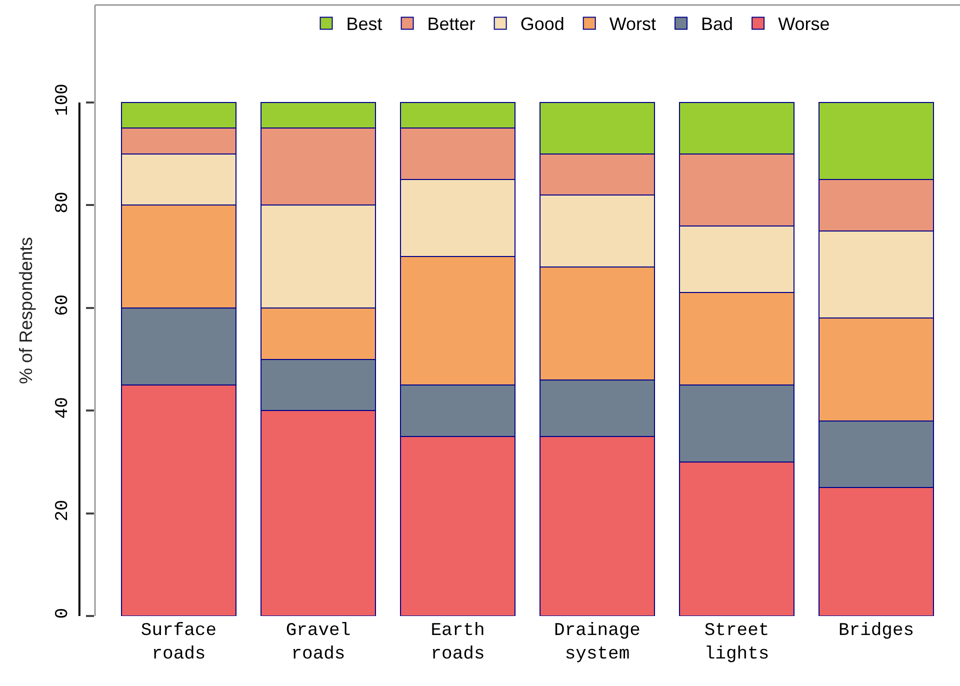 The image size is (960, 686). Describe the element at coordinates (632, 24) in the screenshot. I see `legend-label: Worst` at that location.